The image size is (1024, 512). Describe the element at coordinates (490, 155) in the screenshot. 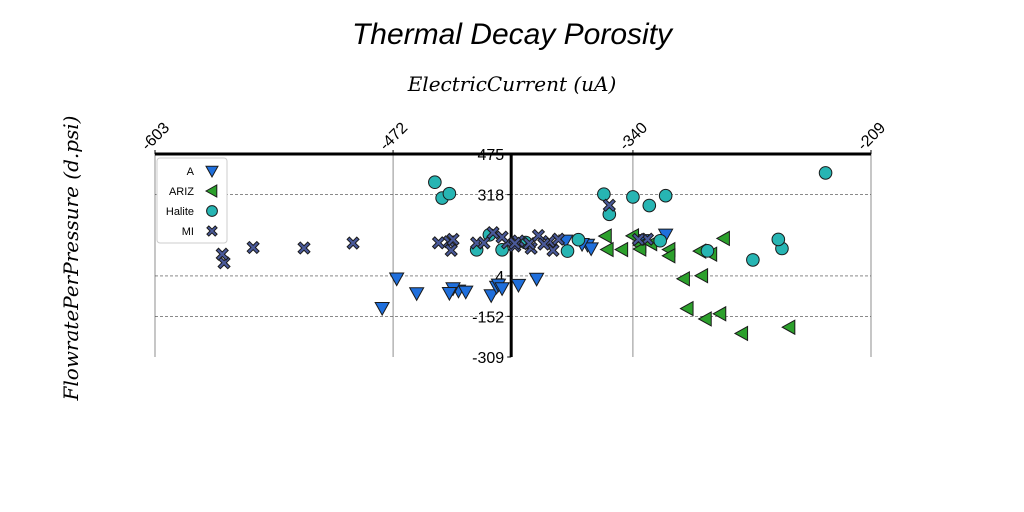

I see `y-tick-label: 475` at that location.